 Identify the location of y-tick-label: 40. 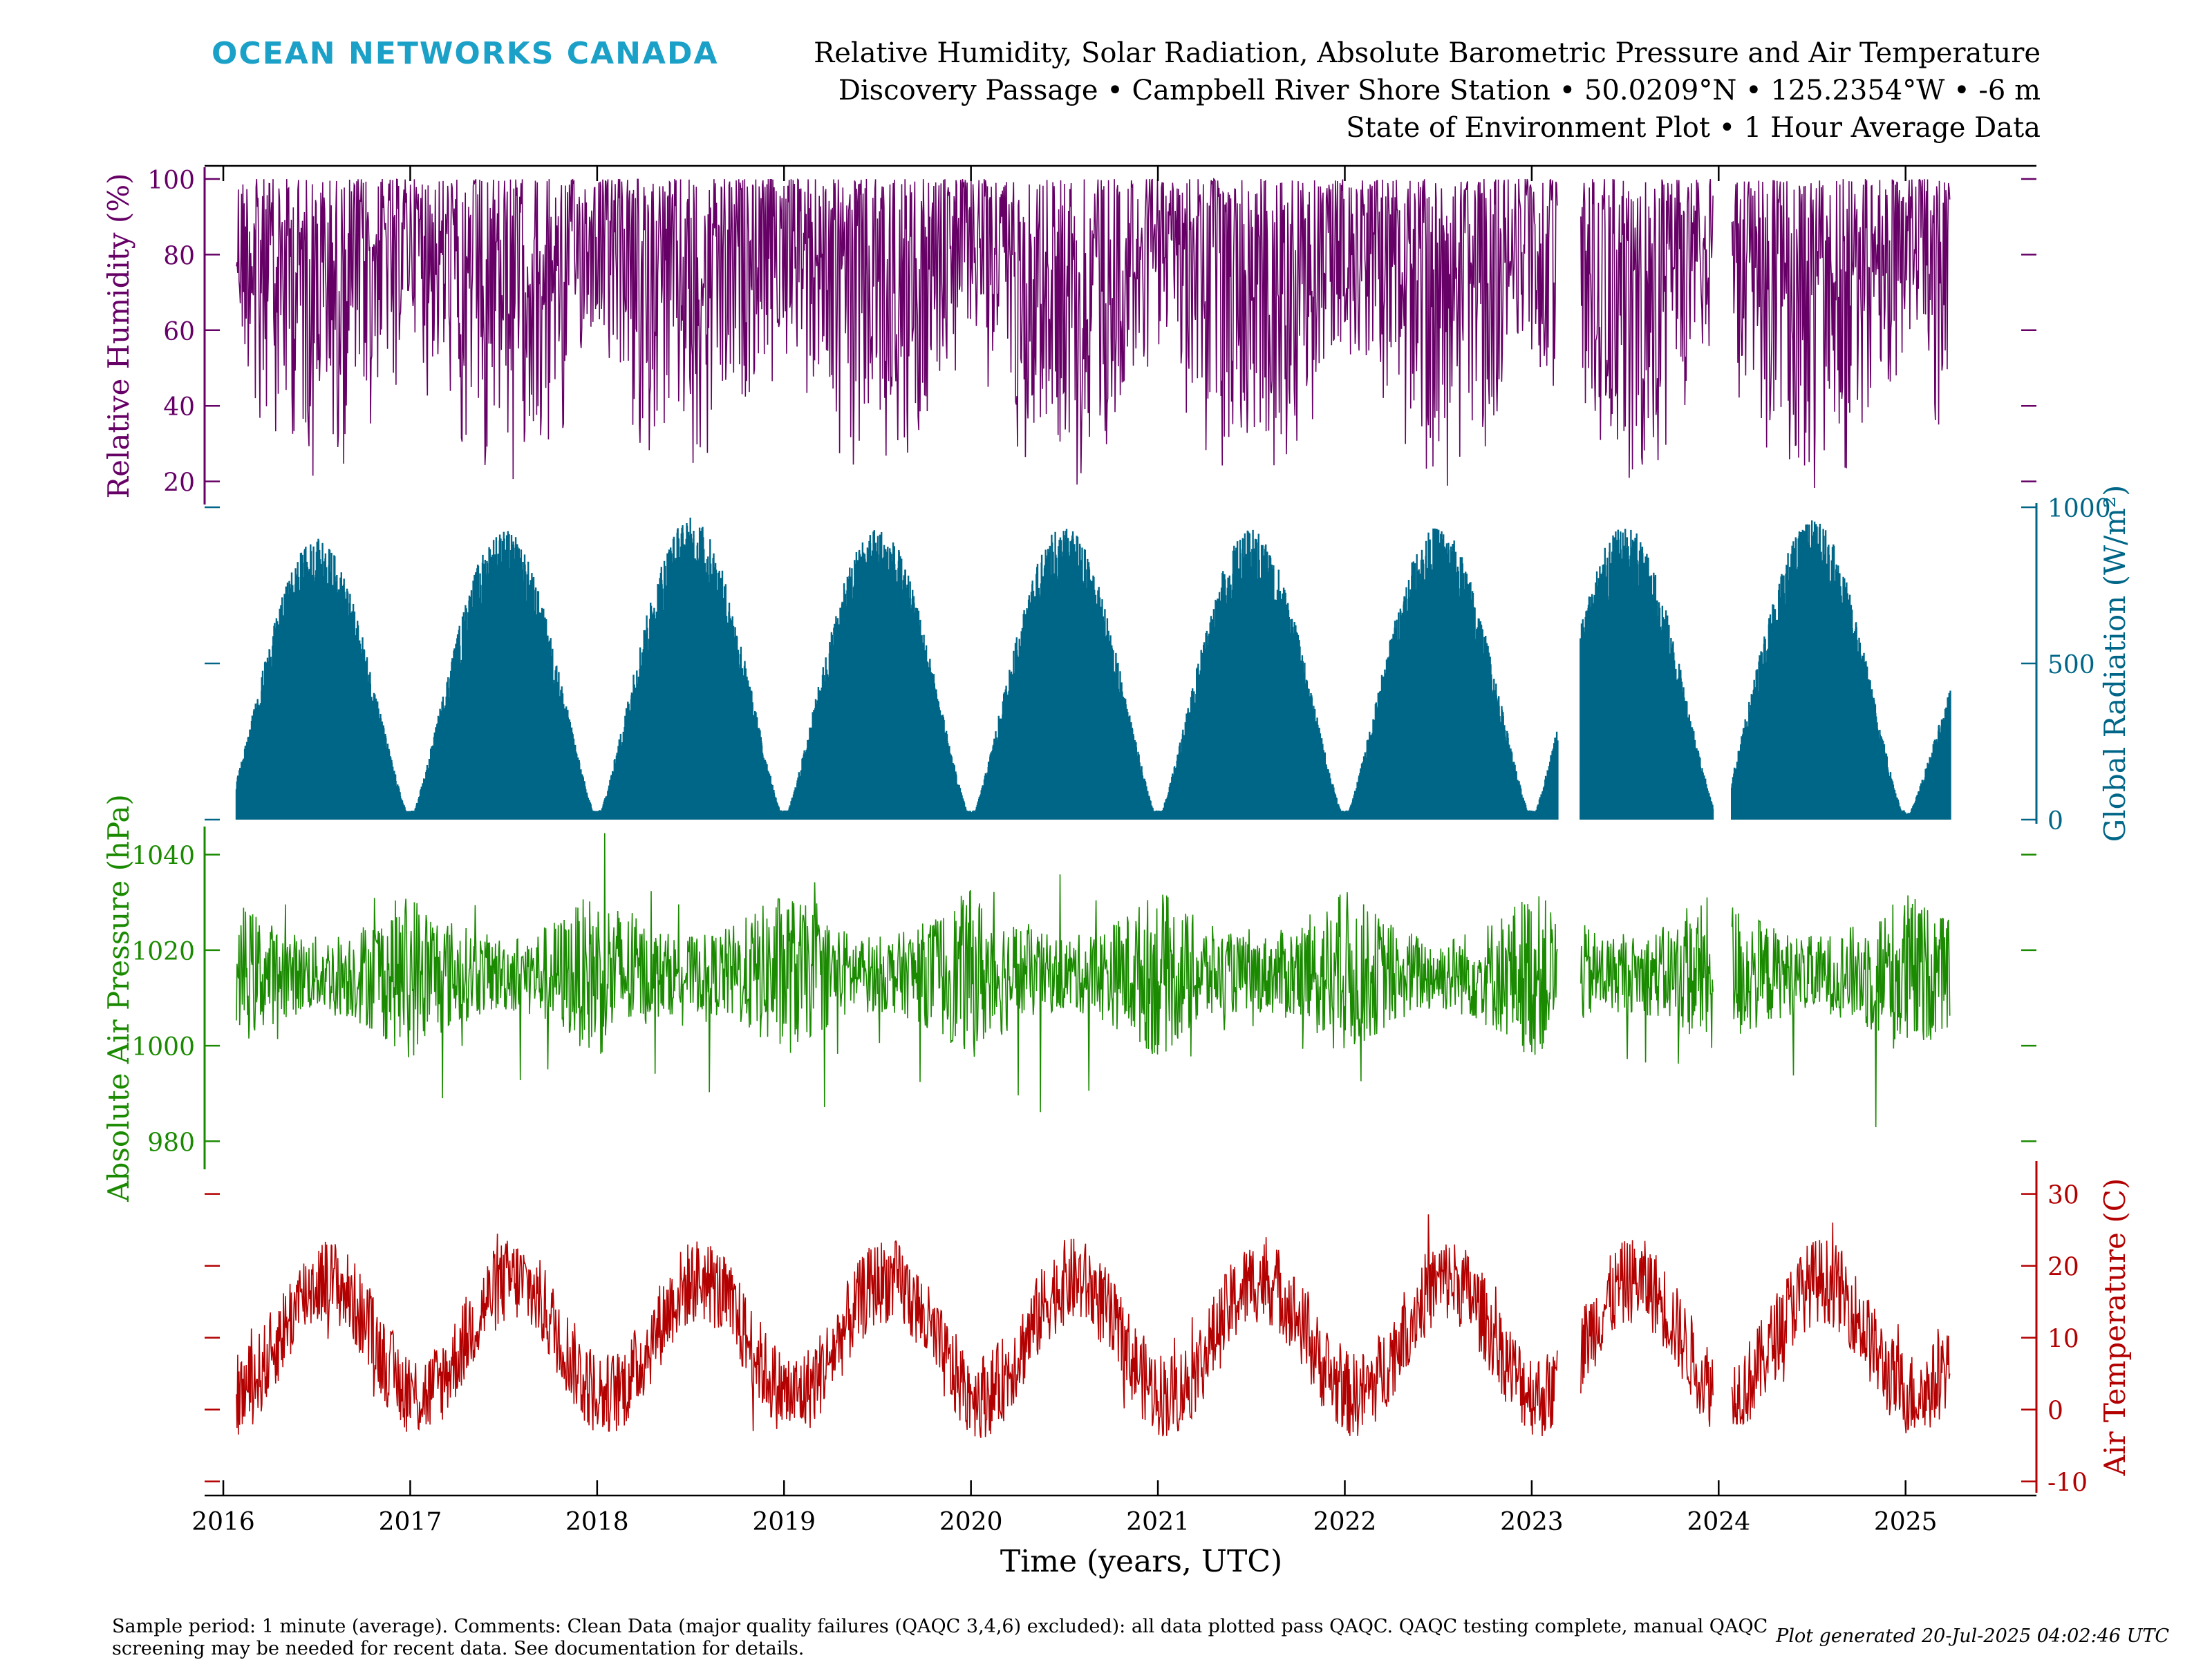
(179, 407).